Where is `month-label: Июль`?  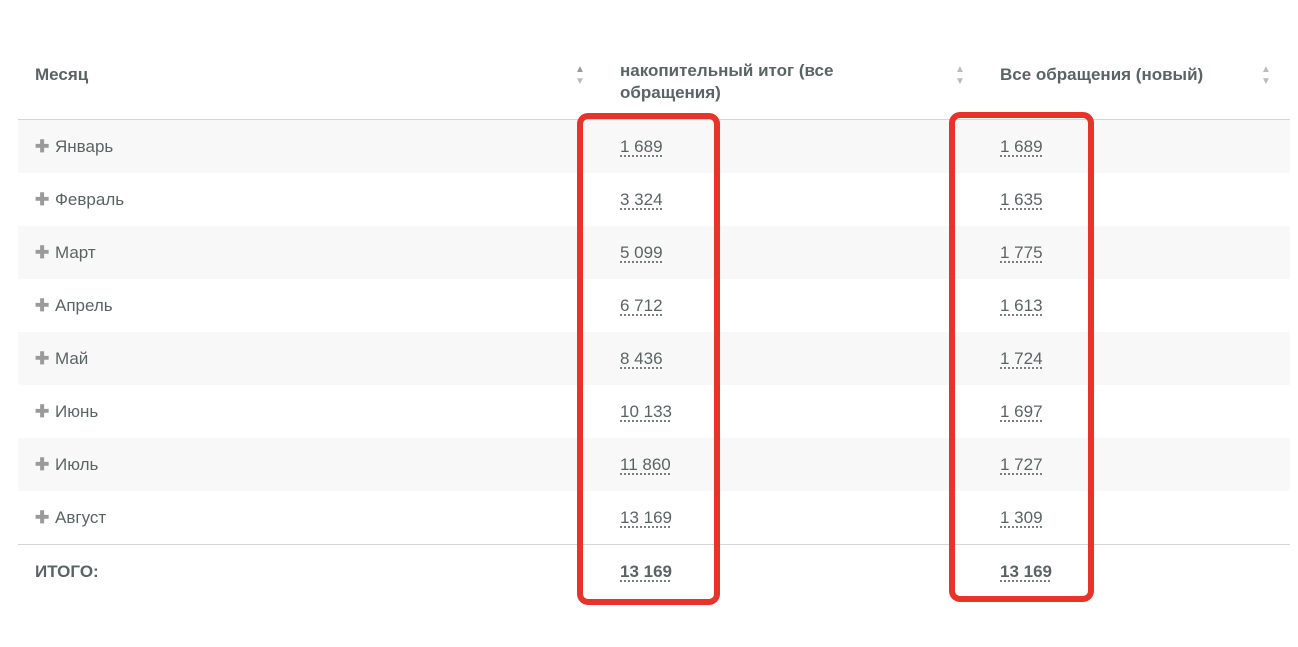 month-label: Июль is located at coordinates (77, 464).